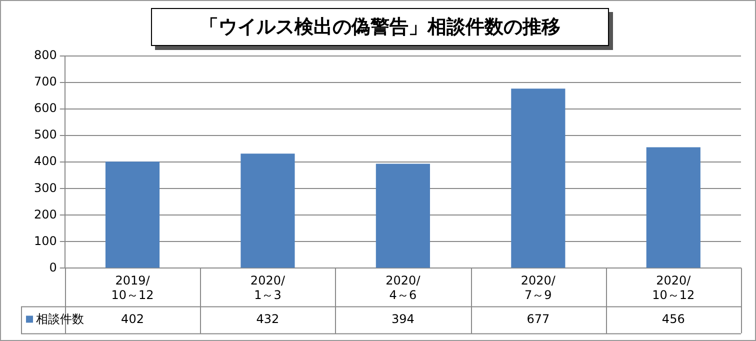  Describe the element at coordinates (268, 319) in the screenshot. I see `data-label: 432` at that location.